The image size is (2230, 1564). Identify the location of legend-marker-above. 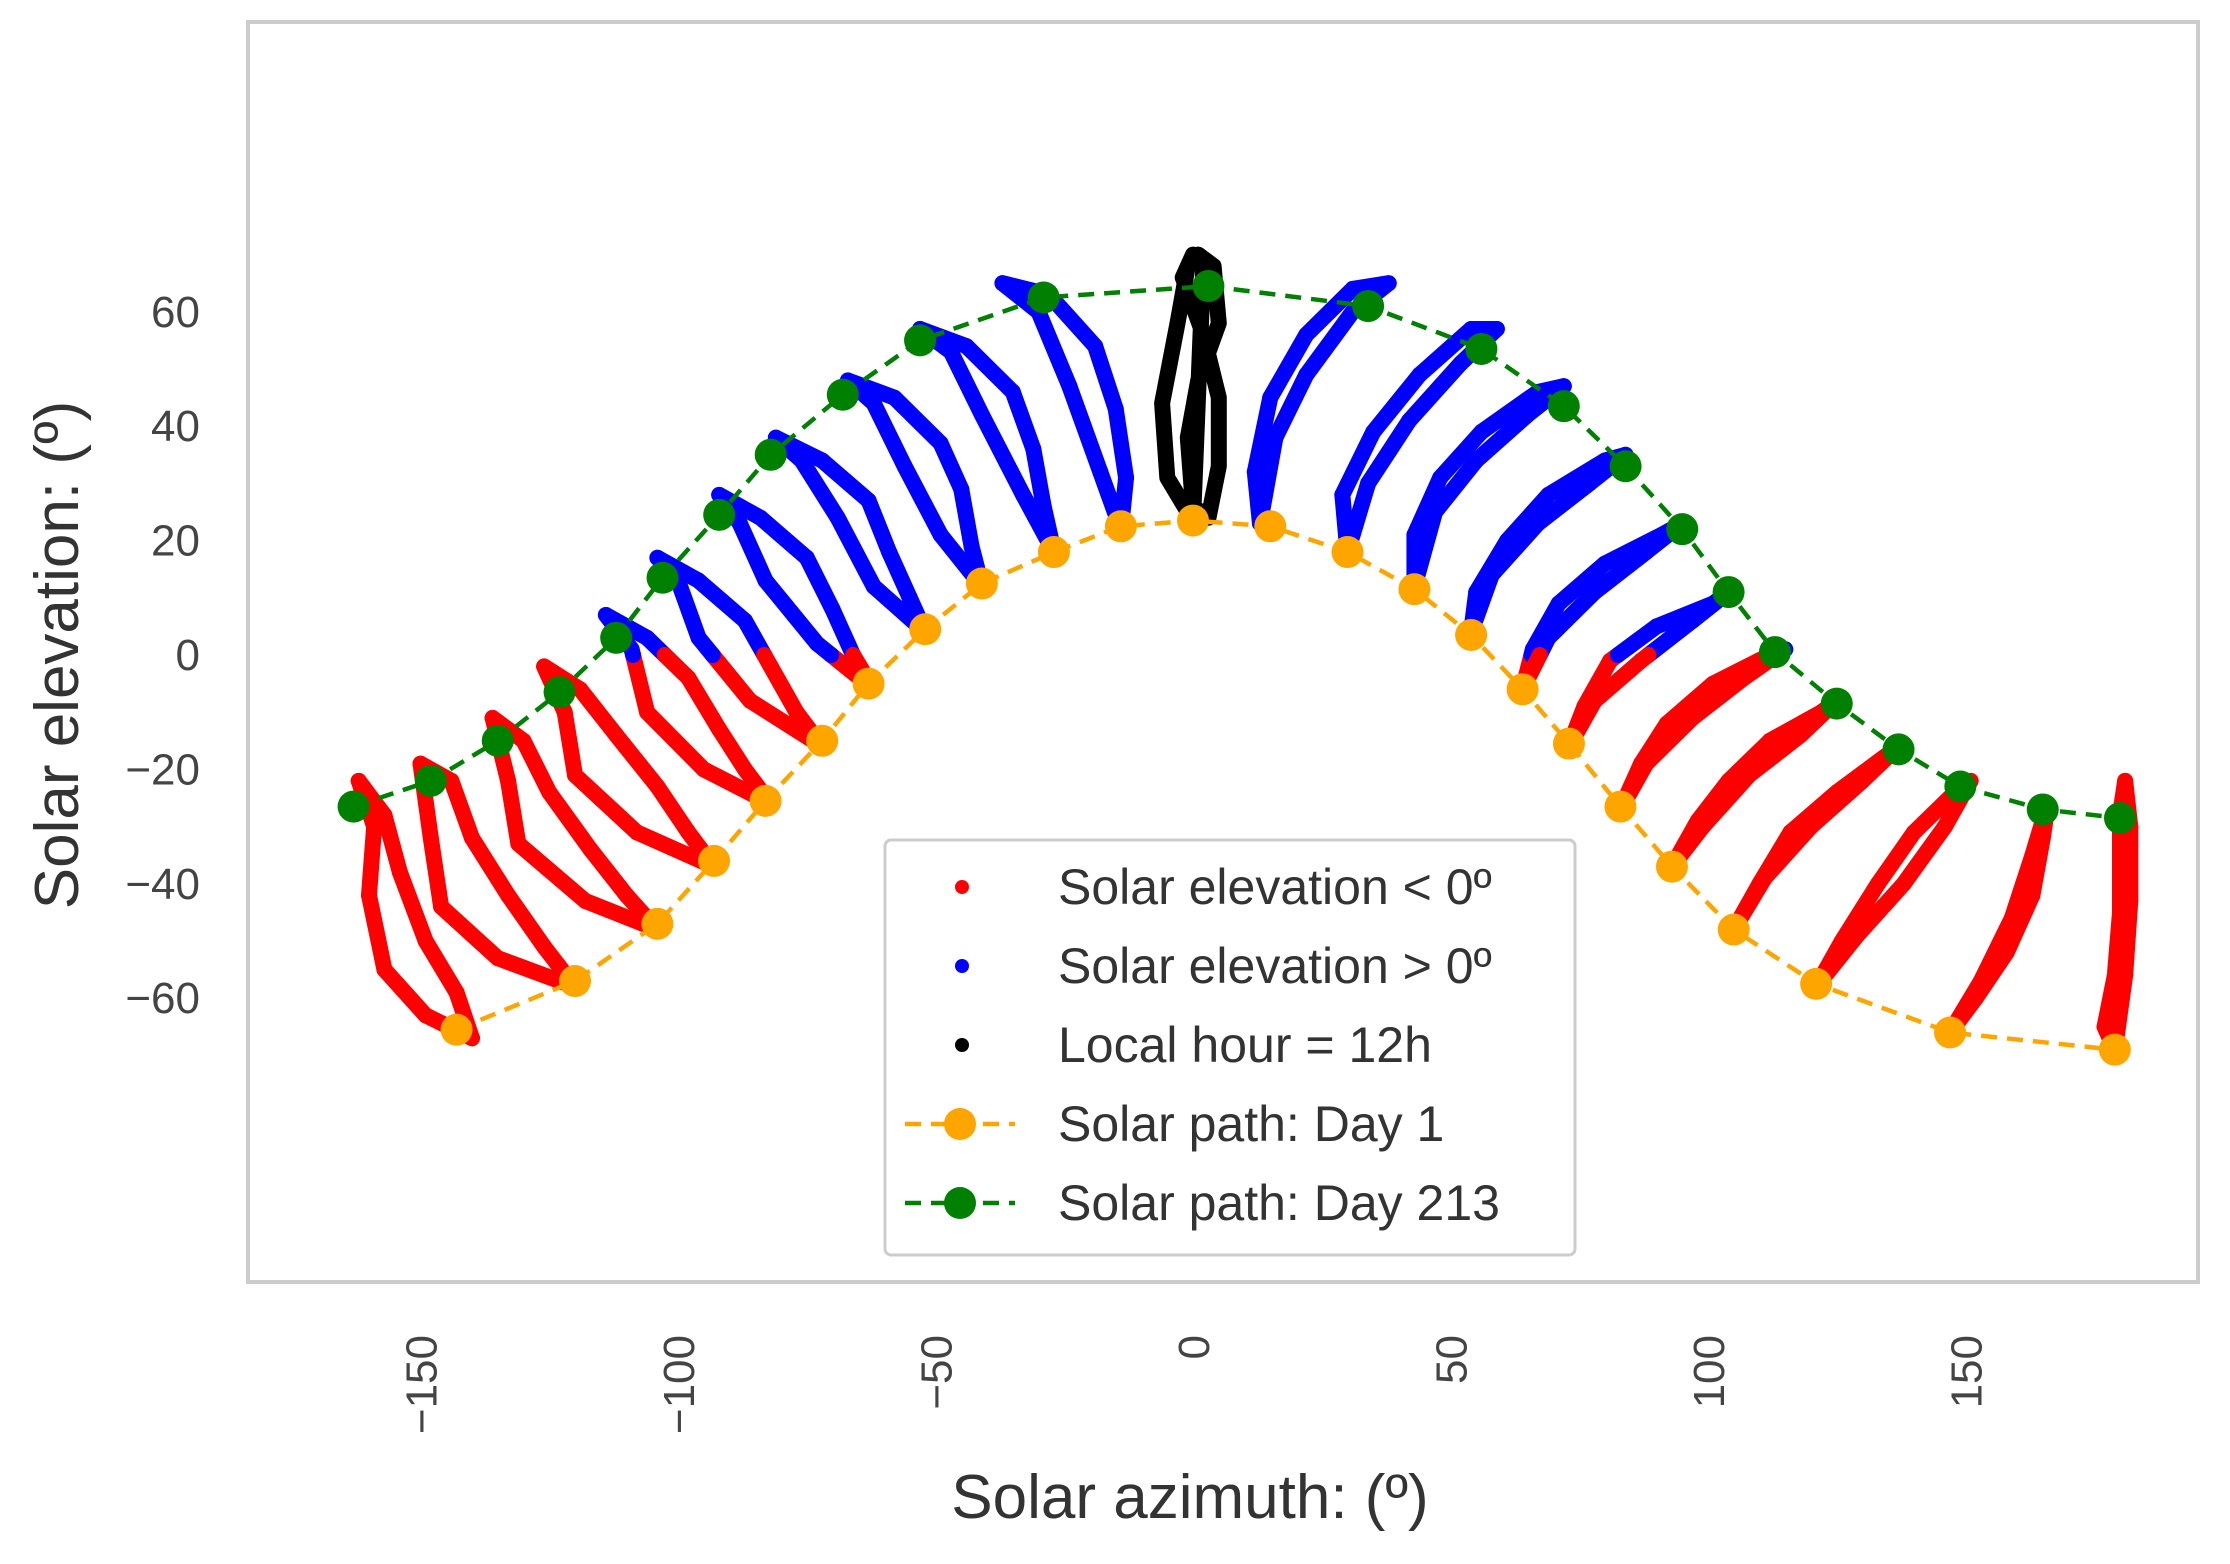
(962, 966).